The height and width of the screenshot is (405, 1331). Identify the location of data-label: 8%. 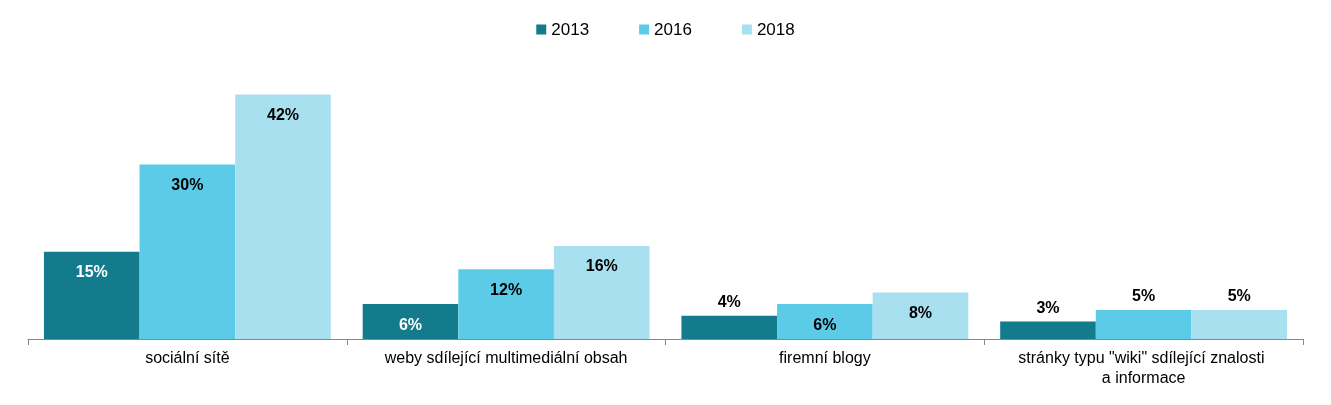
(920, 312).